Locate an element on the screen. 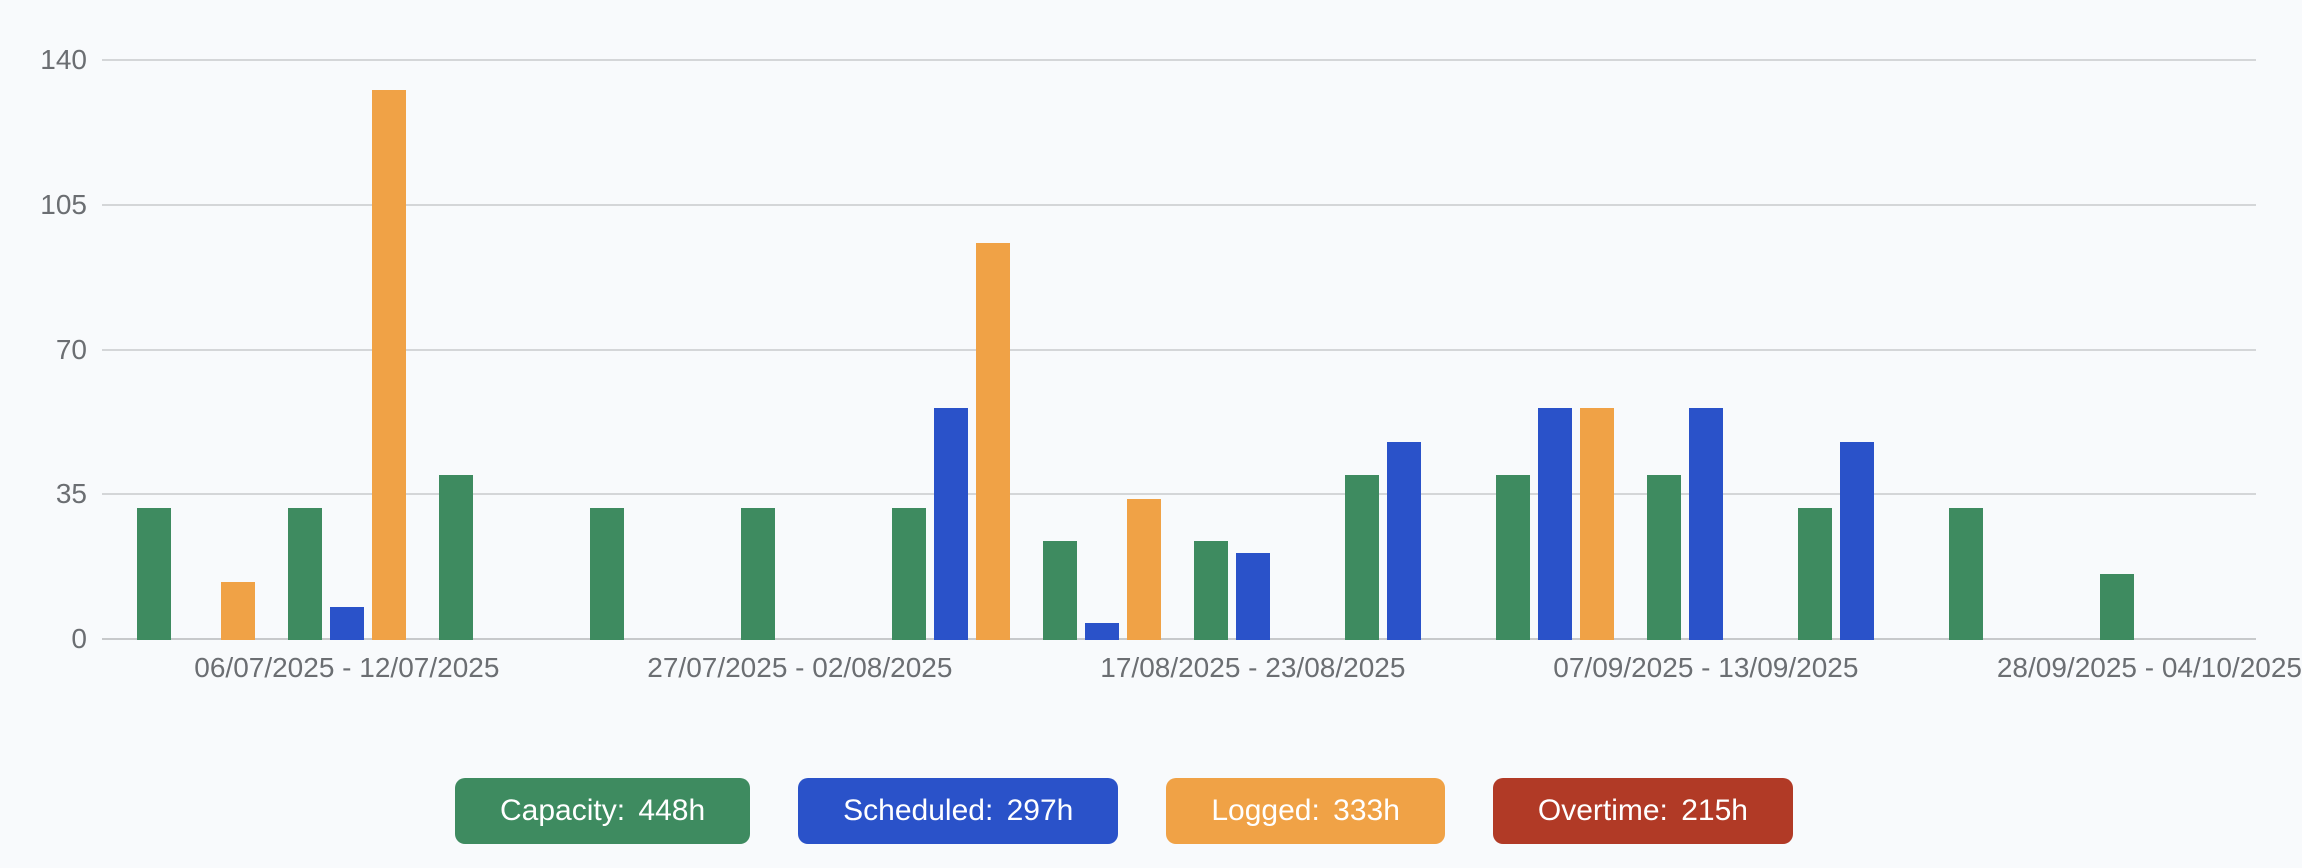 This screenshot has height=868, width=2302. x-axis-label-week-2: 06/07/2025 - 12/07/2025 is located at coordinates (347, 667).